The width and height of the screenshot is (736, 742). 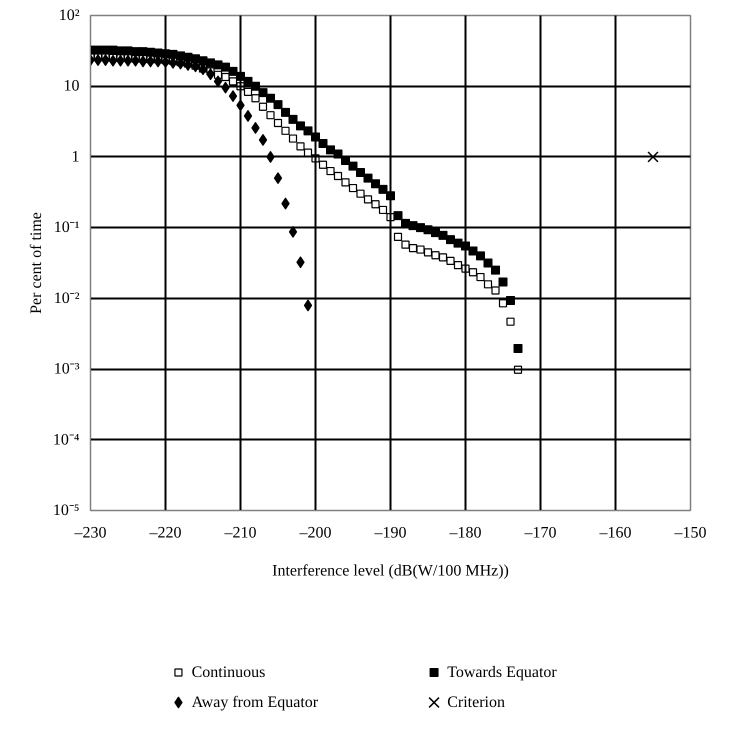 What do you see at coordinates (67, 369) in the screenshot?
I see `y-tick-label: 10⁻³` at bounding box center [67, 369].